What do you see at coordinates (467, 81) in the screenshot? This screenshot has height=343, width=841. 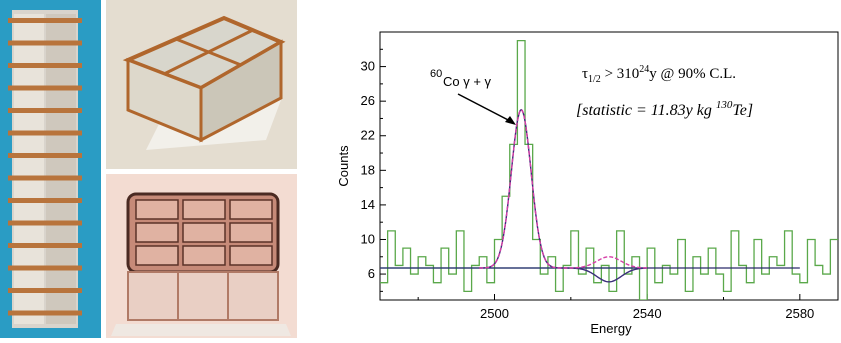 I see `peak-label-main: Co γ + γ` at bounding box center [467, 81].